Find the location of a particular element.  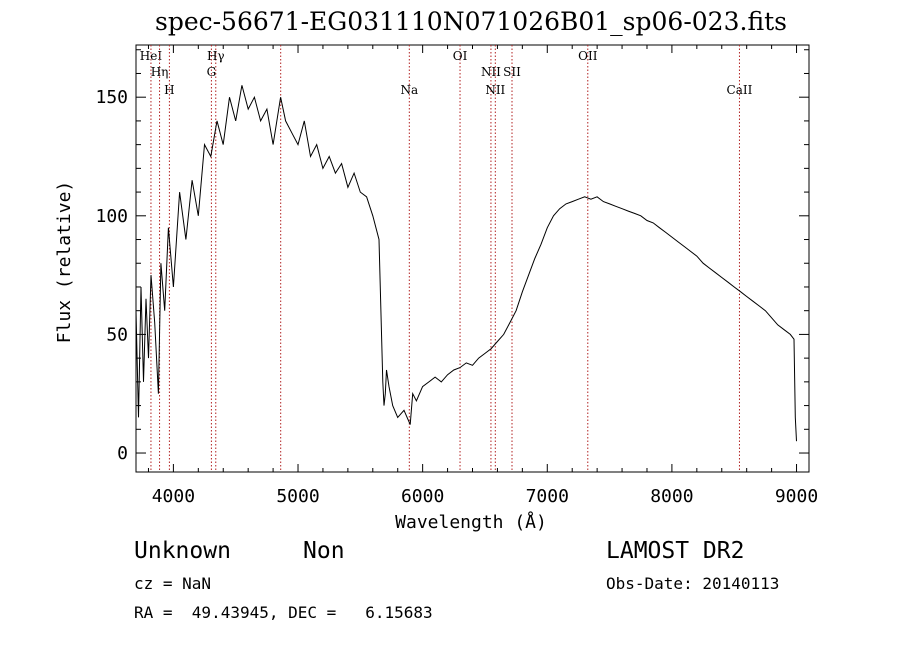

x-tick-label: 6000 is located at coordinates (422, 496).